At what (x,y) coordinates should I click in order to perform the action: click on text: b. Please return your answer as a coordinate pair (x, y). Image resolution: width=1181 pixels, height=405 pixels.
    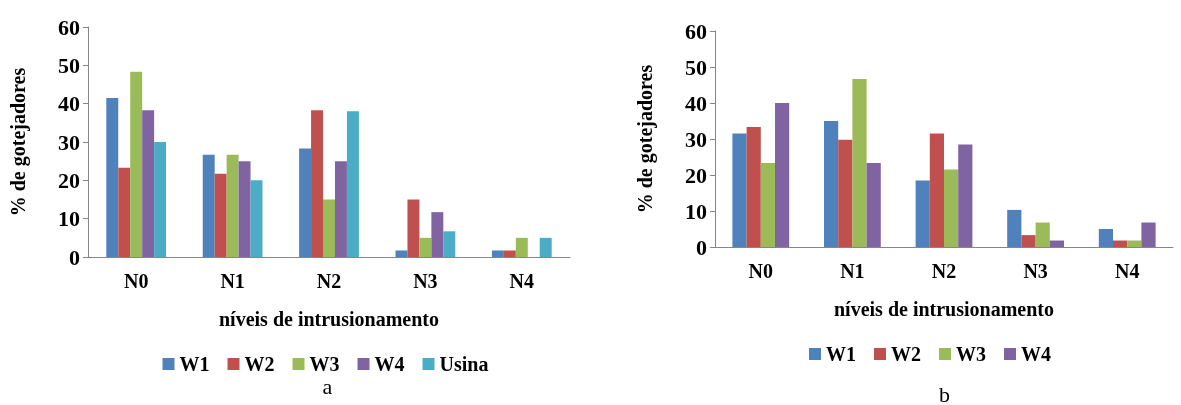
    Looking at the image, I should click on (944, 393).